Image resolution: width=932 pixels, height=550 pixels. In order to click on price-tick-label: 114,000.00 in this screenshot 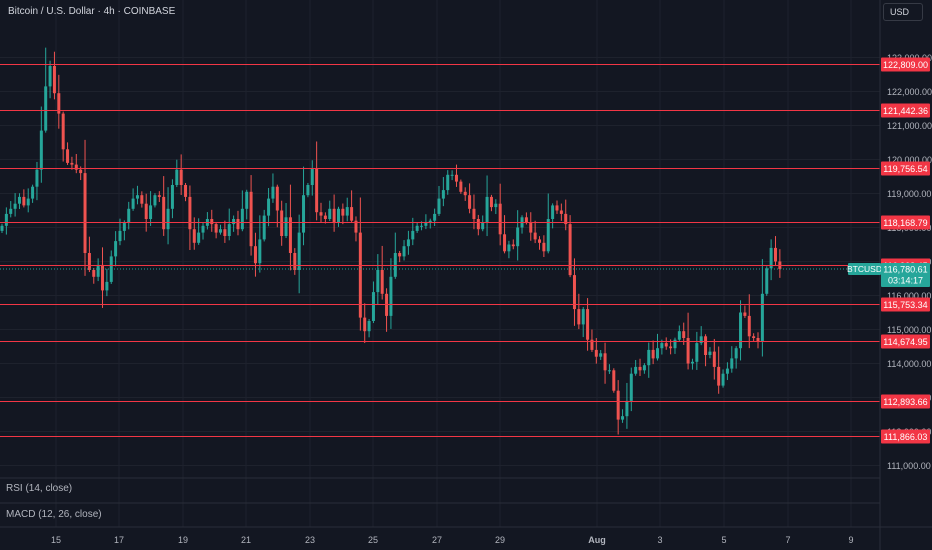, I will do `click(909, 364)`.